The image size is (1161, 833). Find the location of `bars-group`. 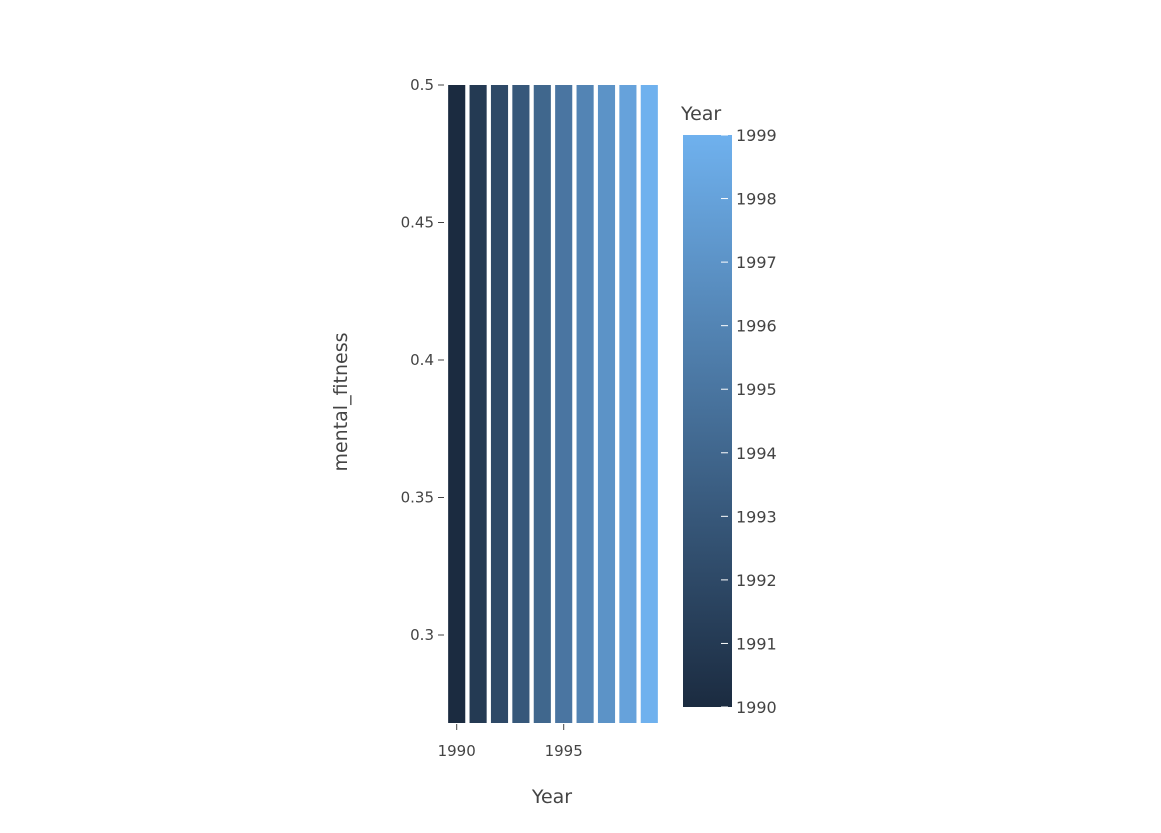

bars-group is located at coordinates (553, 404).